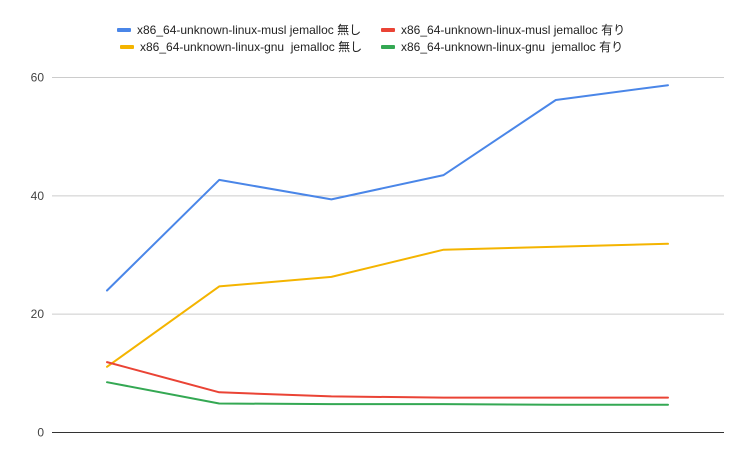  What do you see at coordinates (40, 433) in the screenshot?
I see `y-tick-label: 0` at bounding box center [40, 433].